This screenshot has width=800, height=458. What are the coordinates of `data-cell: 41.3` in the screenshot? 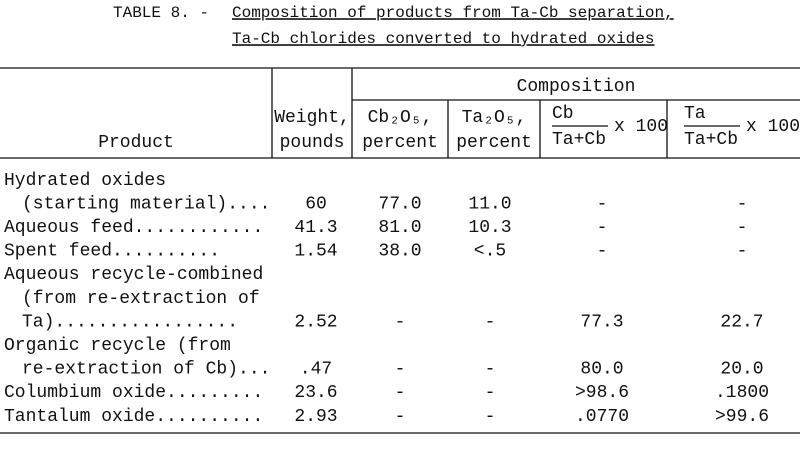 It's located at (315, 228).